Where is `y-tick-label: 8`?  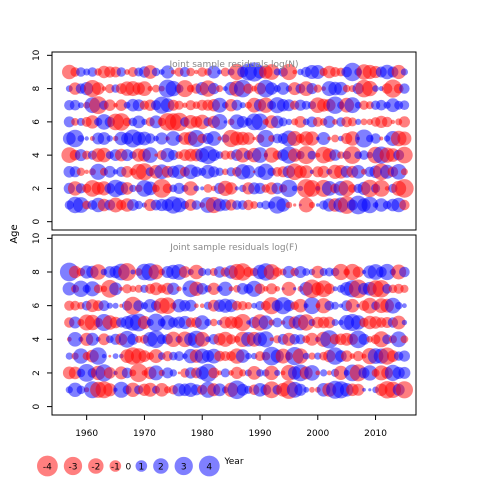
y-tick-label: 8 is located at coordinates (37, 272).